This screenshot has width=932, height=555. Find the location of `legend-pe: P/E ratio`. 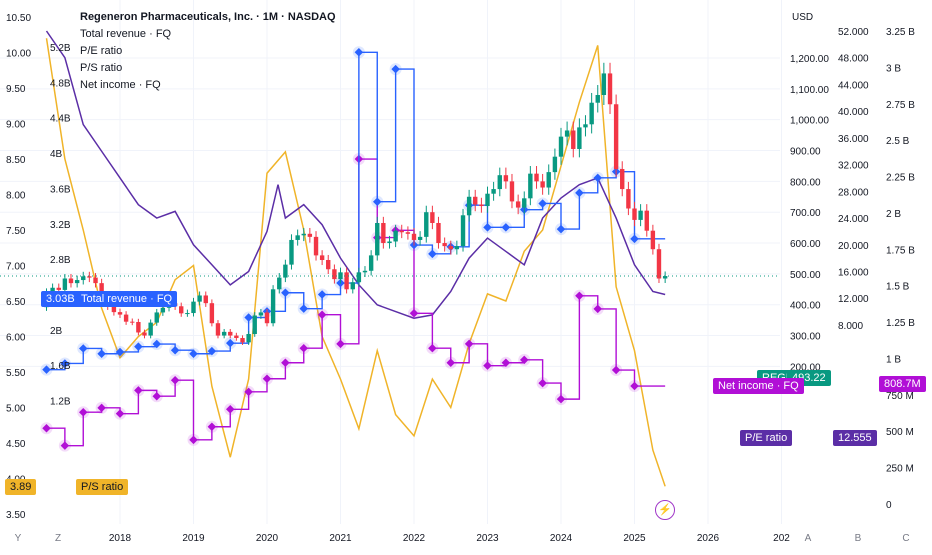

legend-pe: P/E ratio is located at coordinates (101, 51).